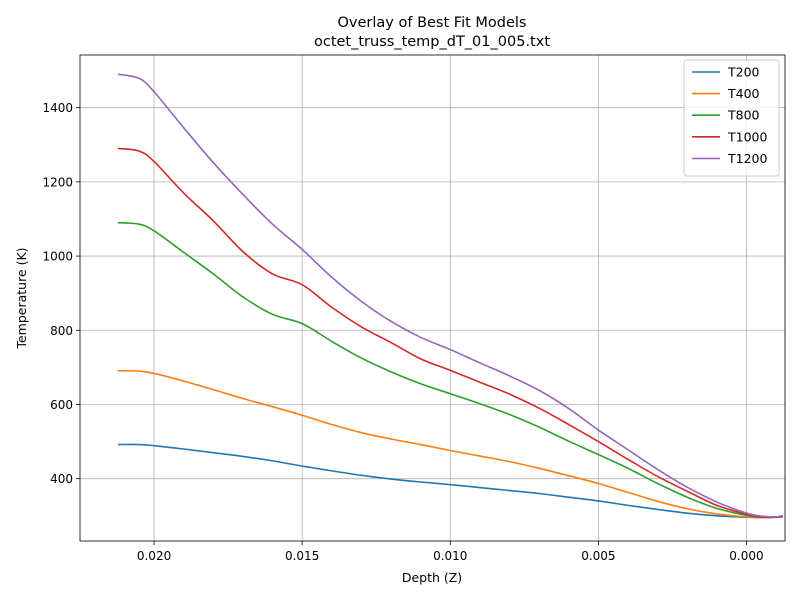 The height and width of the screenshot is (600, 800). What do you see at coordinates (61, 405) in the screenshot?
I see `y-tick-label: 600` at bounding box center [61, 405].